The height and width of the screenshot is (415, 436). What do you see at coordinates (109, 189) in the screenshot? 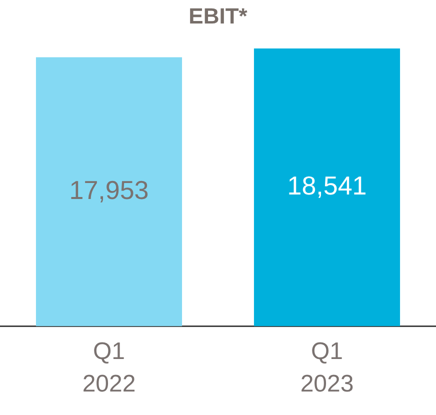
I see `data-label: 17,953` at bounding box center [109, 189].